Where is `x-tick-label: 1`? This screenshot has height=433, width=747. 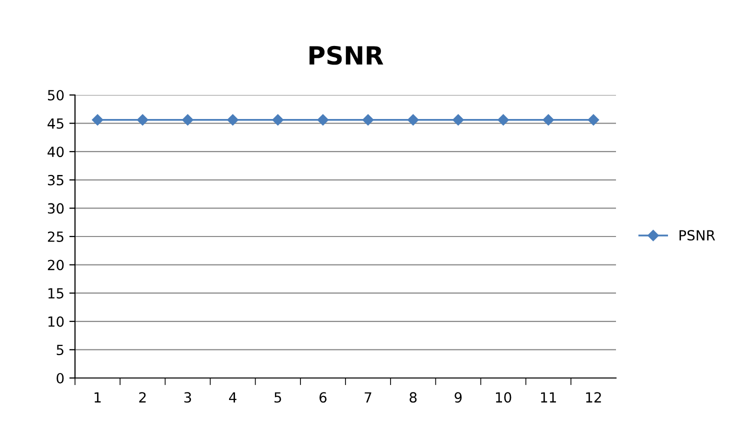 x-tick-label: 1 is located at coordinates (97, 397).